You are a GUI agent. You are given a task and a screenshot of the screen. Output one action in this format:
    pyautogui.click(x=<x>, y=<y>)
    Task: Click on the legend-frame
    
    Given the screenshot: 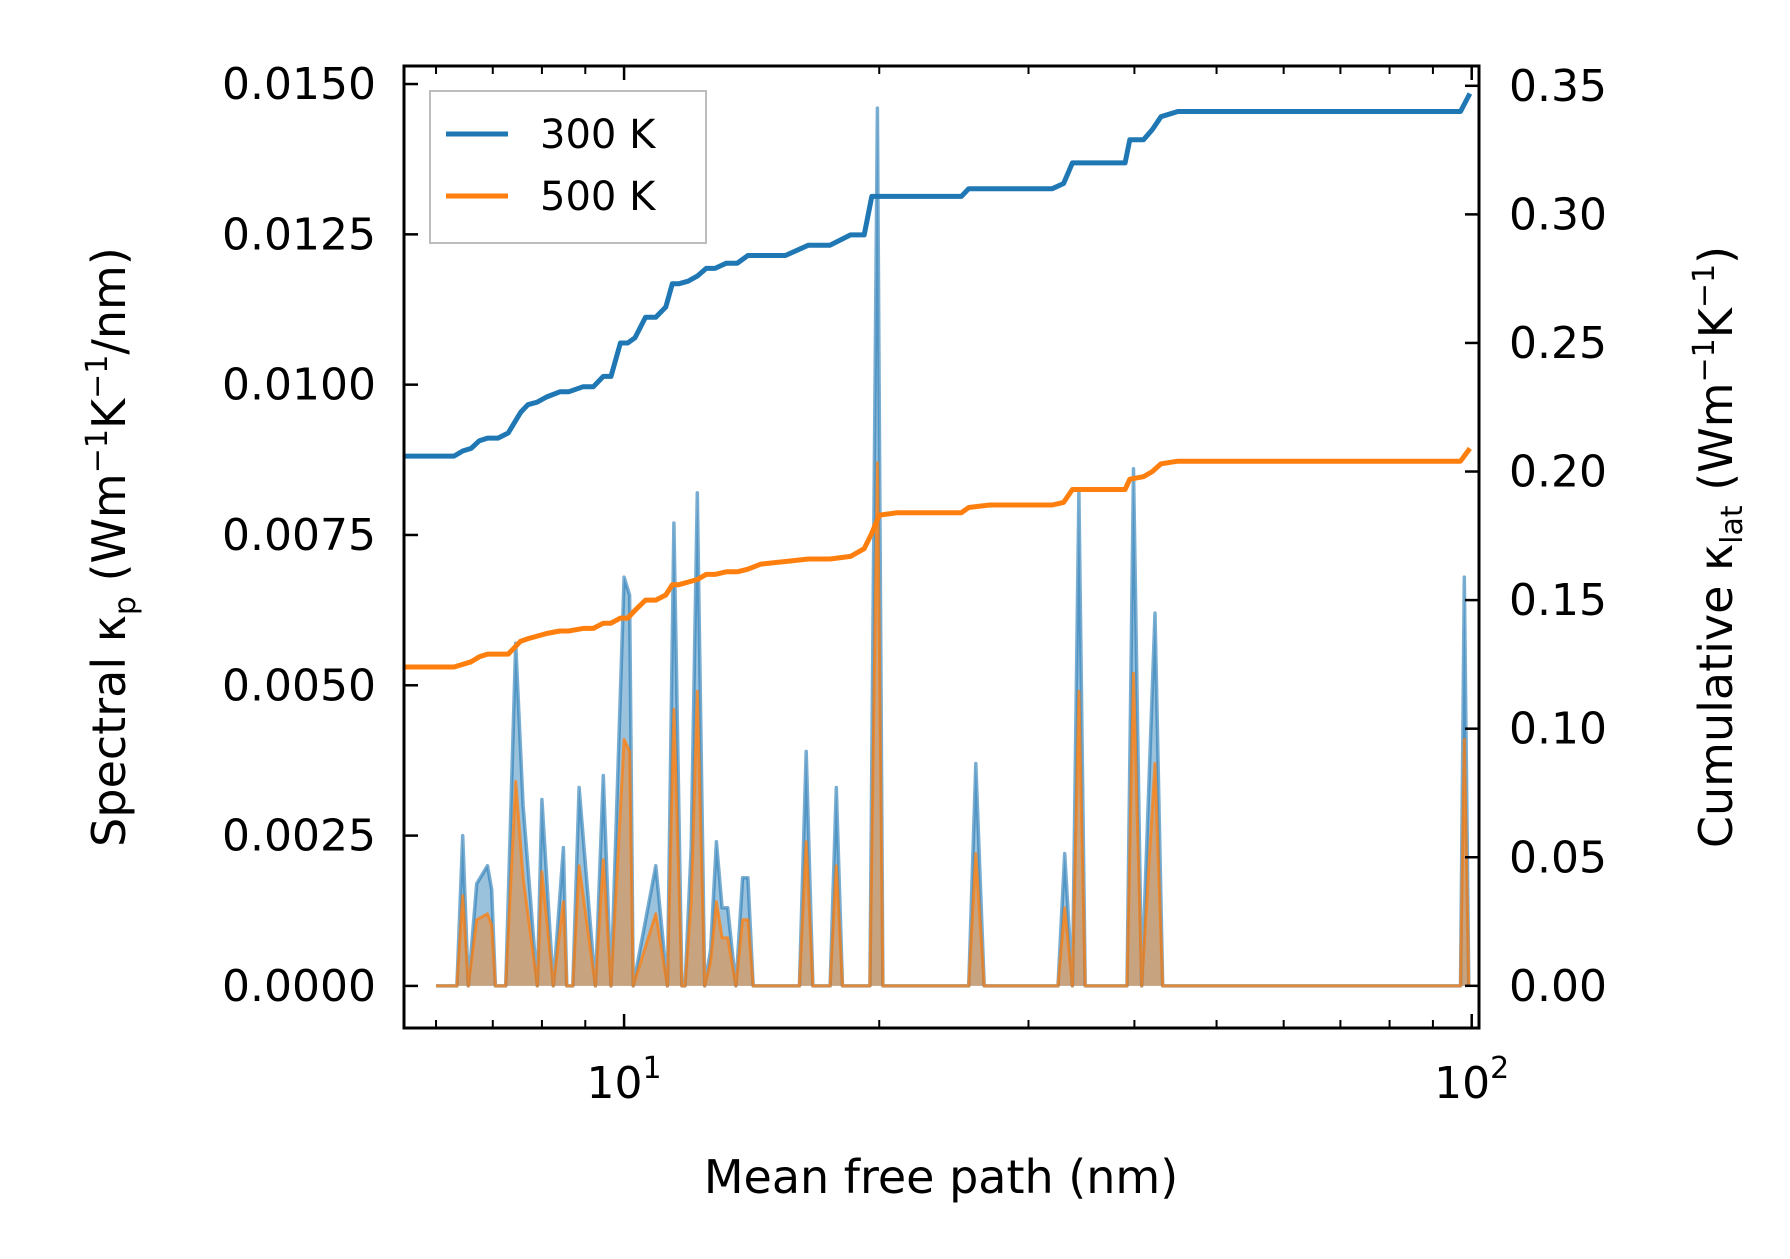 What is the action you would take?
    pyautogui.click(x=568, y=167)
    